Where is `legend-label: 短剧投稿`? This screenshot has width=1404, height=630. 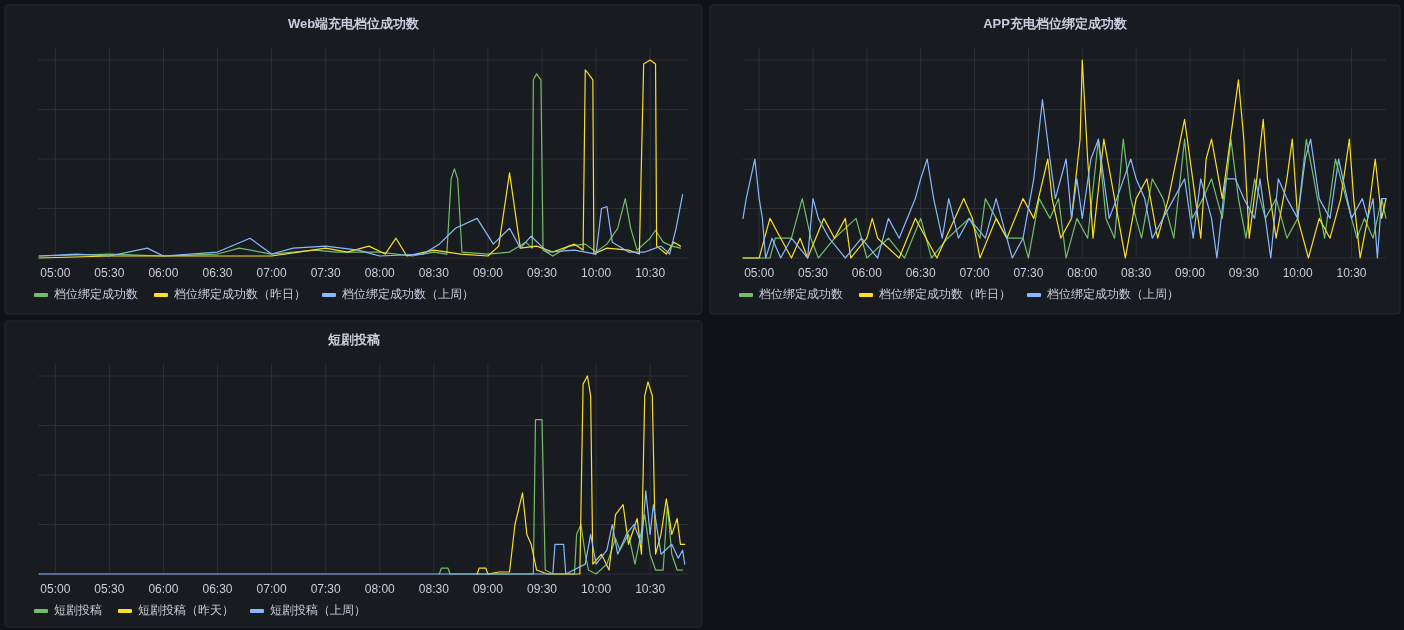
legend-label: 短剧投稿 is located at coordinates (78, 610).